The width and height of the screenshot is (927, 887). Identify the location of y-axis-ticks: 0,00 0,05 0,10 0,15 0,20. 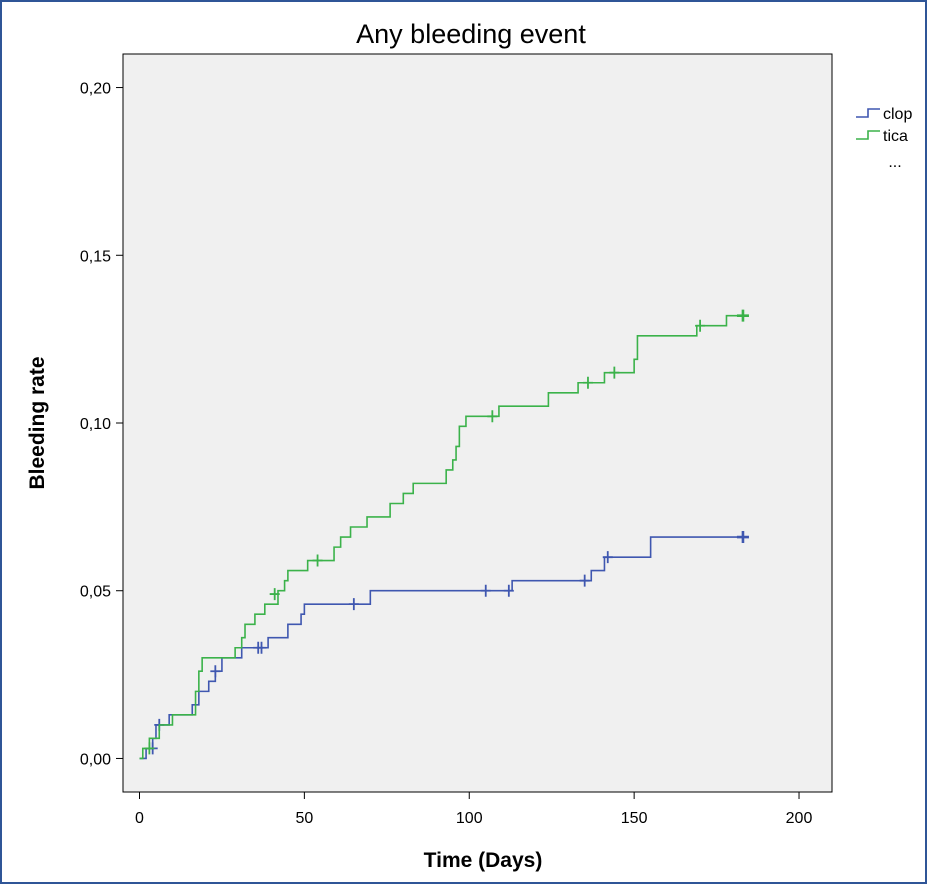
(101, 424).